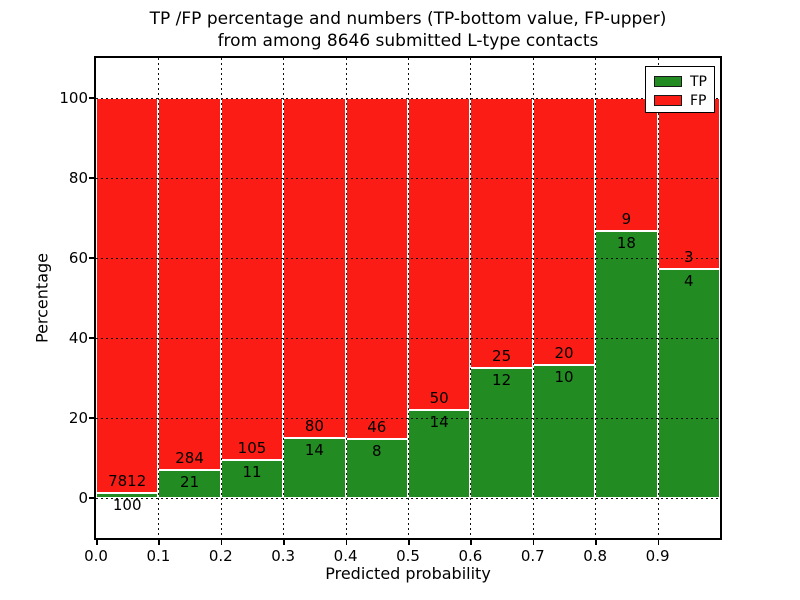  What do you see at coordinates (668, 81) in the screenshot?
I see `legend-swatch-tp` at bounding box center [668, 81].